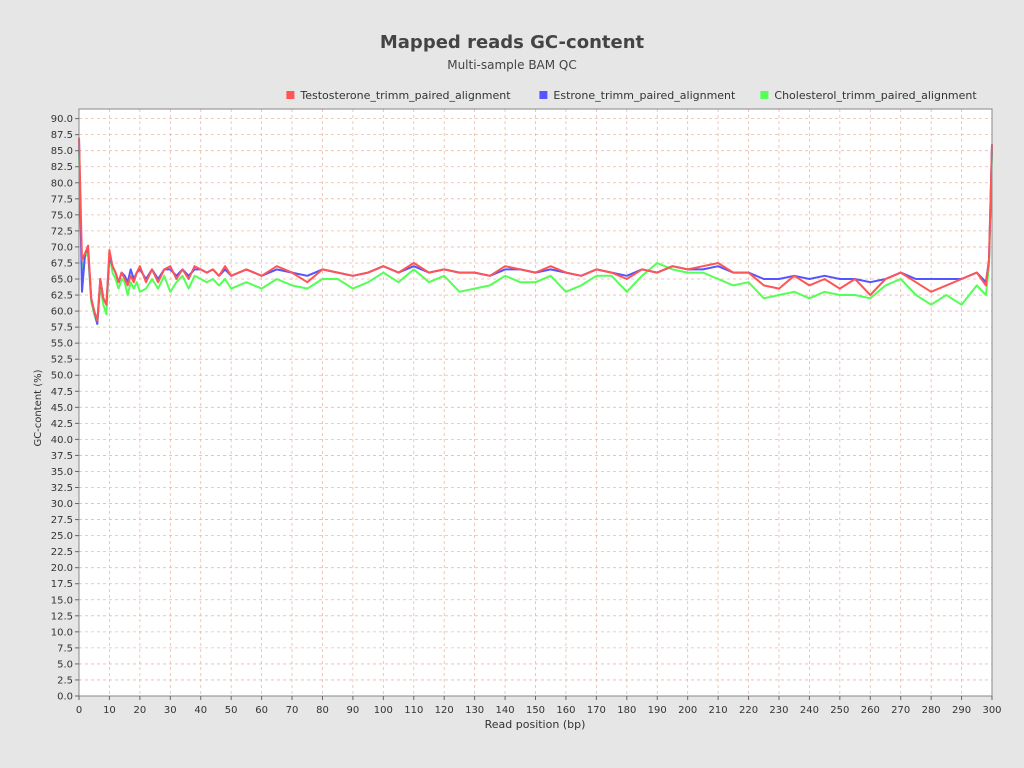  What do you see at coordinates (62, 600) in the screenshot?
I see `y-tick-label: 15.0` at bounding box center [62, 600].